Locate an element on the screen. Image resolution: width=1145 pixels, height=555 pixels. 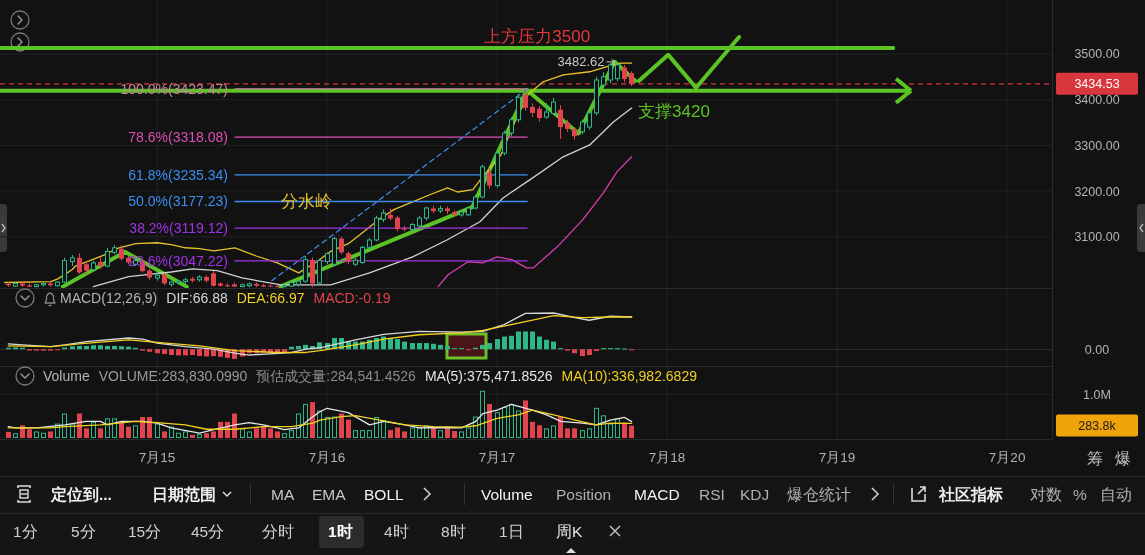
text: 日期范围 is located at coordinates (184, 494).